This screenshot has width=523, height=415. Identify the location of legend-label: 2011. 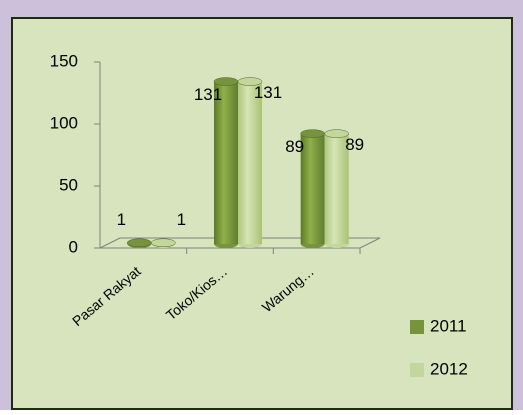
(448, 325).